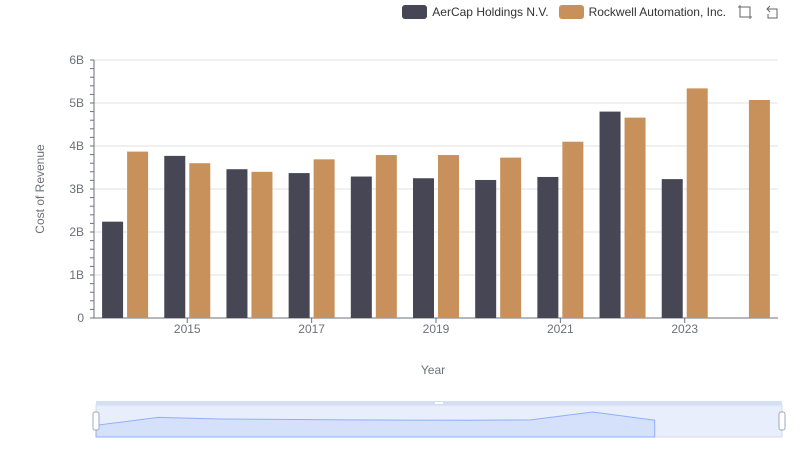  Describe the element at coordinates (548, 247) in the screenshot. I see `bar-aercap-2021` at that location.